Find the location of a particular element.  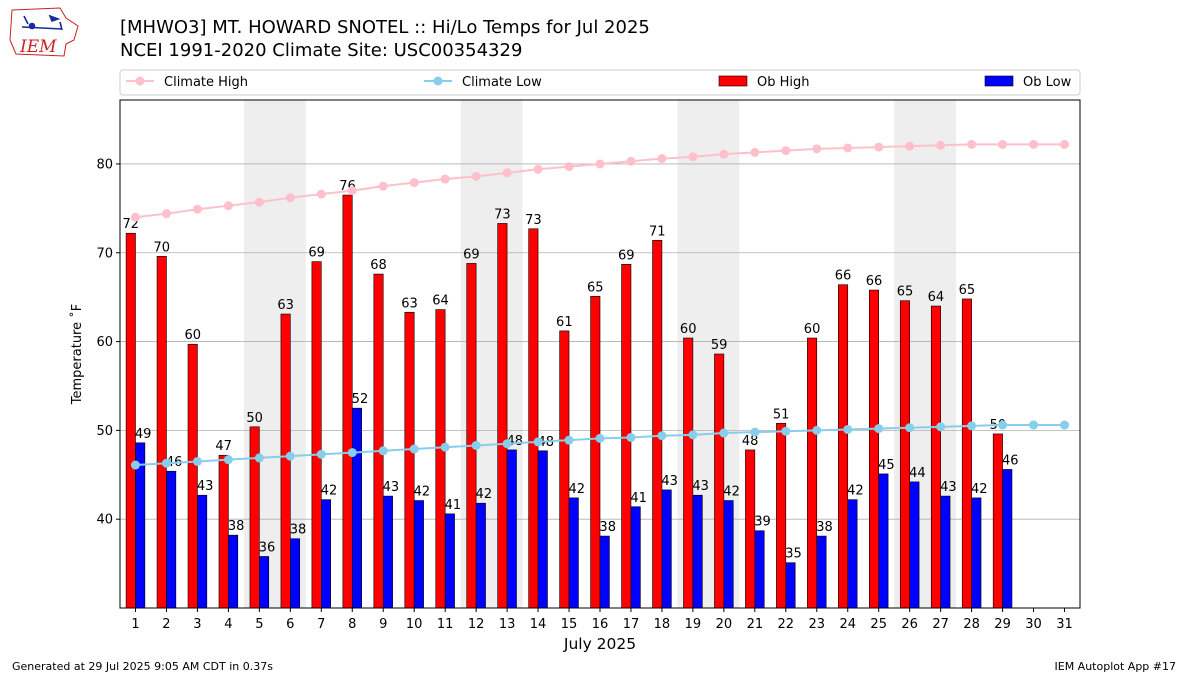

climate-low-legend-marker-icon is located at coordinates (438, 81).